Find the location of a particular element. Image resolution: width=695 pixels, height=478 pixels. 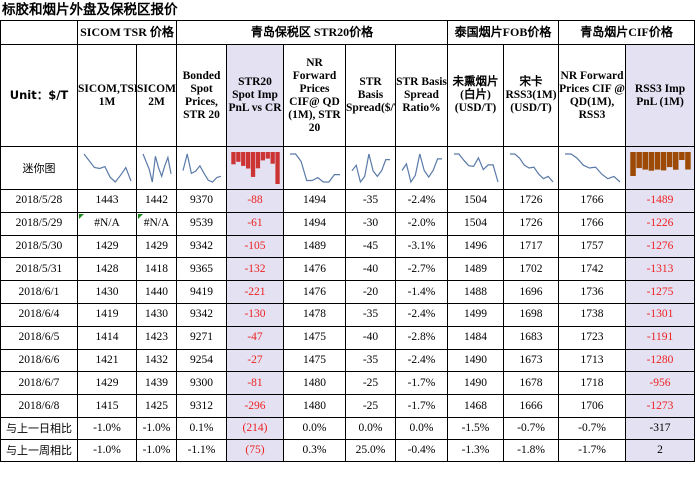

value-cell: 9419 is located at coordinates (201, 292).